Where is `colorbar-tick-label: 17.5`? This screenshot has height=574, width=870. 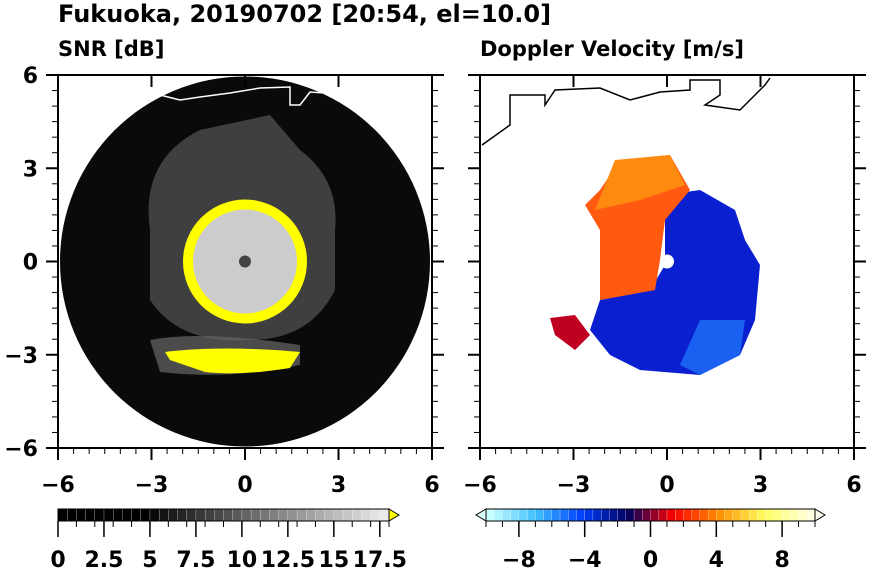
colorbar-tick-label: 17.5 is located at coordinates (380, 559).